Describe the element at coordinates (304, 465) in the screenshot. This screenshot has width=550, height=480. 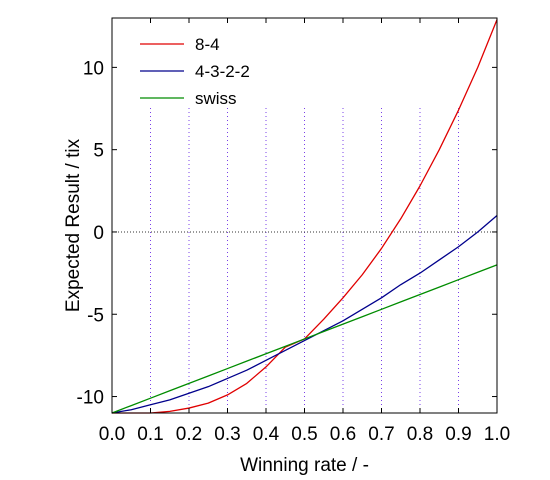
I see `x-axis-title: Winning rate / -` at that location.